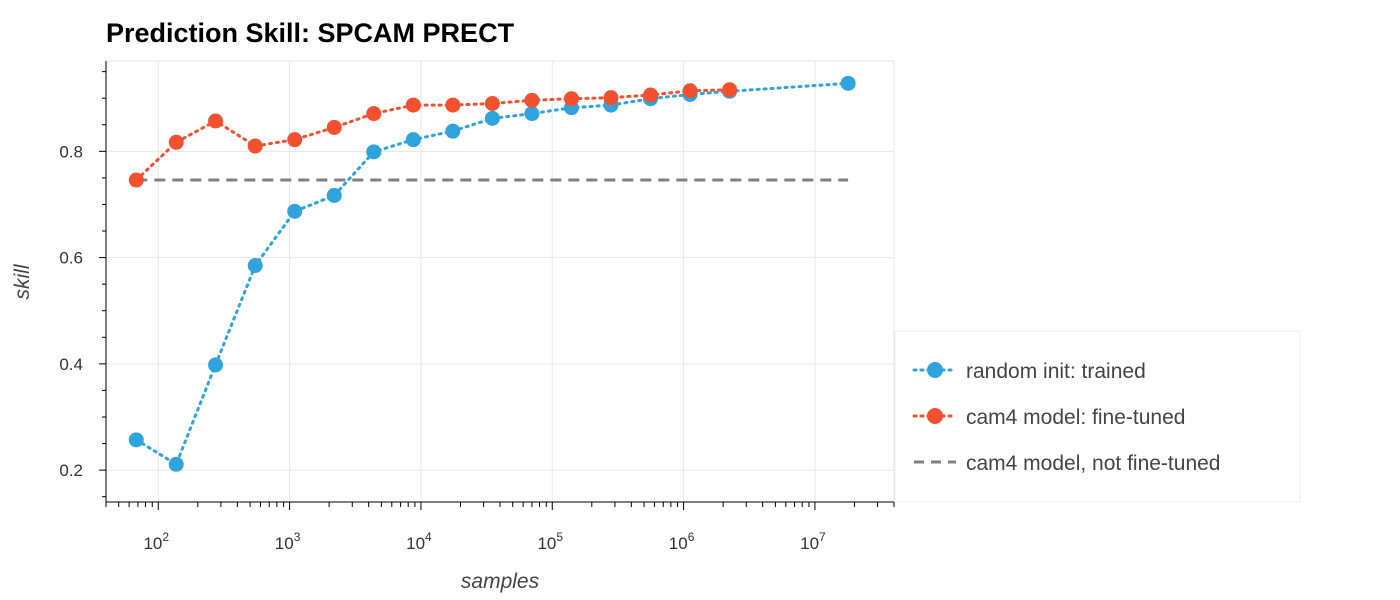 The image size is (1400, 600). I want to click on x-tick-label: 10³, so click(288, 541).